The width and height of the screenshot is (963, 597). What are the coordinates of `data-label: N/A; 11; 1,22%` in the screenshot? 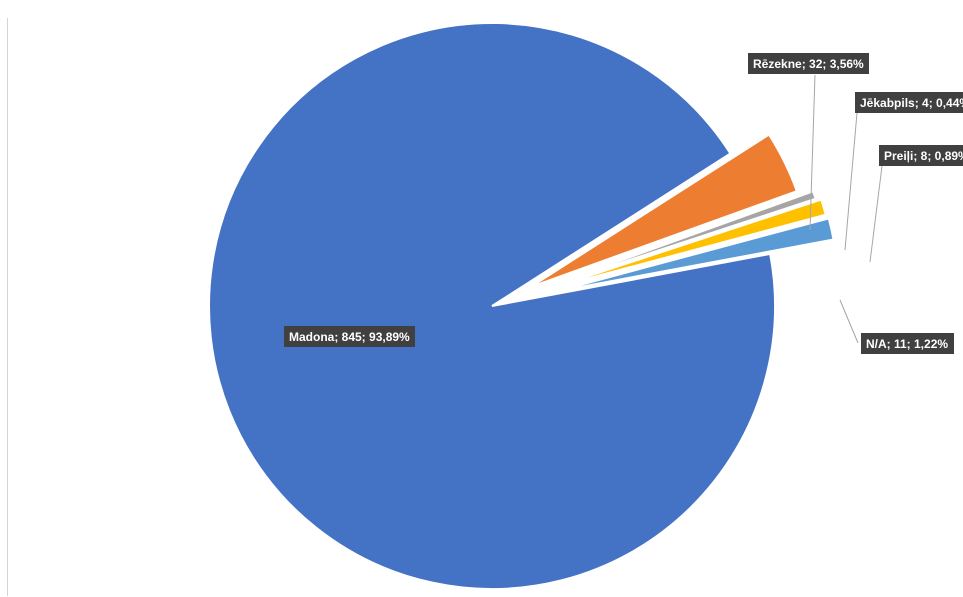 It's located at (907, 343).